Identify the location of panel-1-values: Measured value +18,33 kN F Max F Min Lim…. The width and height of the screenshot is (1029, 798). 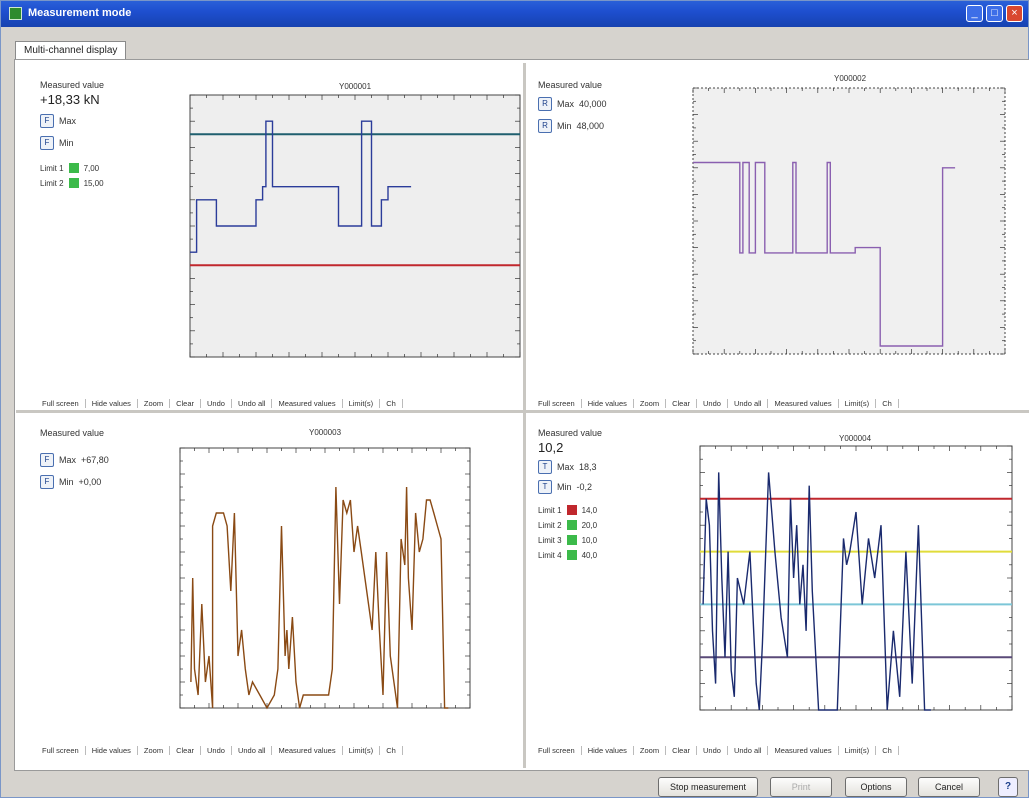
(105, 134).